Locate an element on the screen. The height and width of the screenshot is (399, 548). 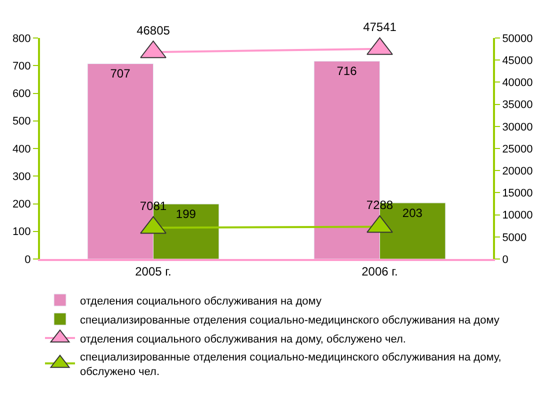
y2-tick-label: 45000 is located at coordinates (517, 60).